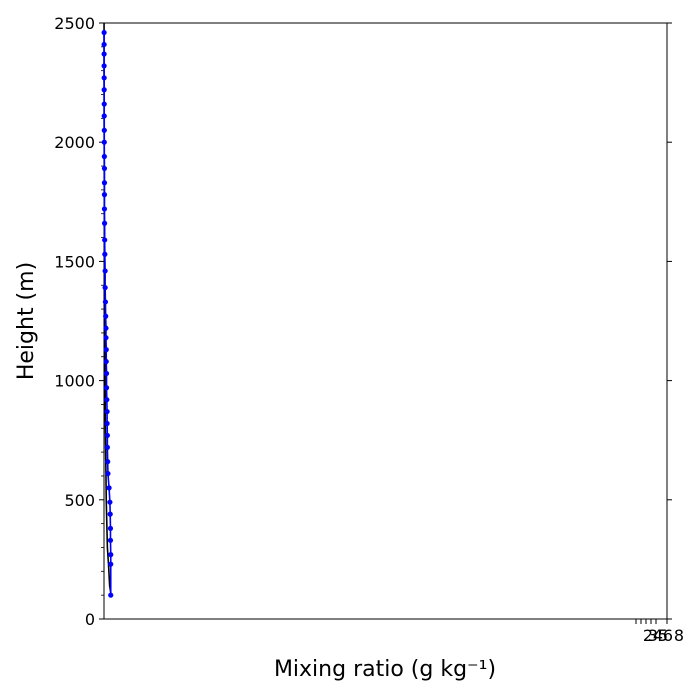 This screenshot has height=700, width=700. Describe the element at coordinates (90, 619) in the screenshot. I see `y-tick-label: 0` at that location.